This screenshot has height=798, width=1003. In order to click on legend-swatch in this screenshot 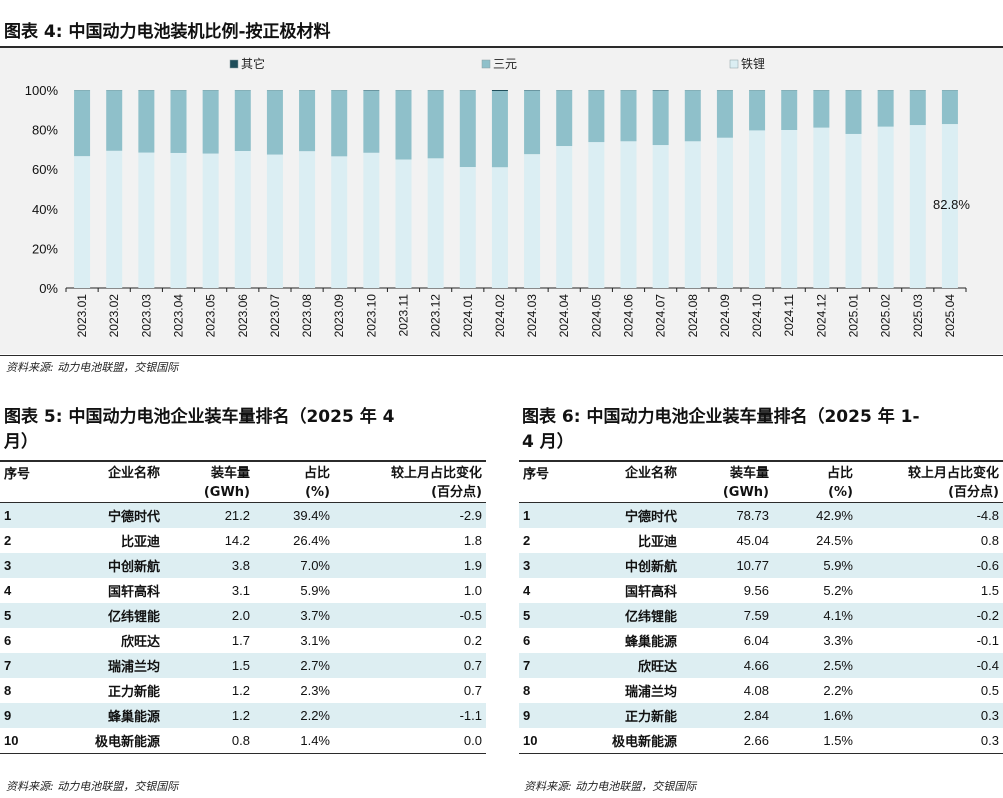, I will do `click(234, 64)`.